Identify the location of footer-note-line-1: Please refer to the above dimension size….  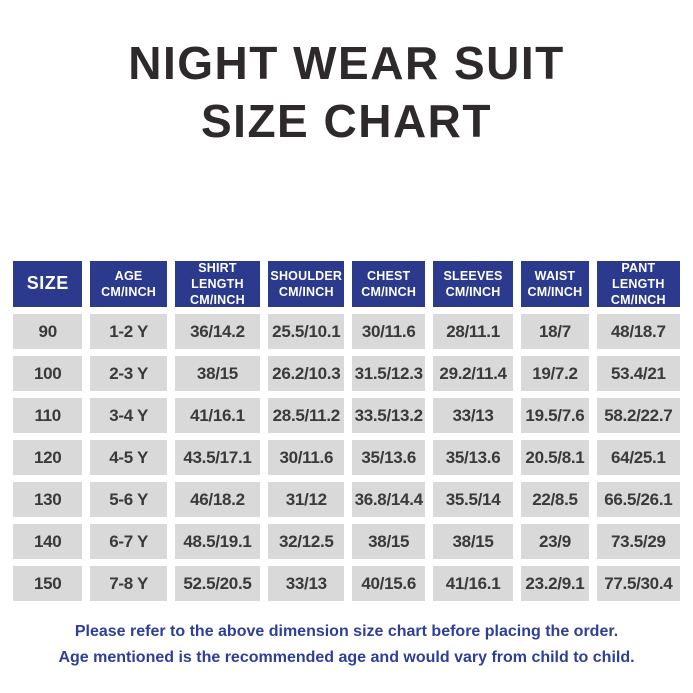
(346, 631).